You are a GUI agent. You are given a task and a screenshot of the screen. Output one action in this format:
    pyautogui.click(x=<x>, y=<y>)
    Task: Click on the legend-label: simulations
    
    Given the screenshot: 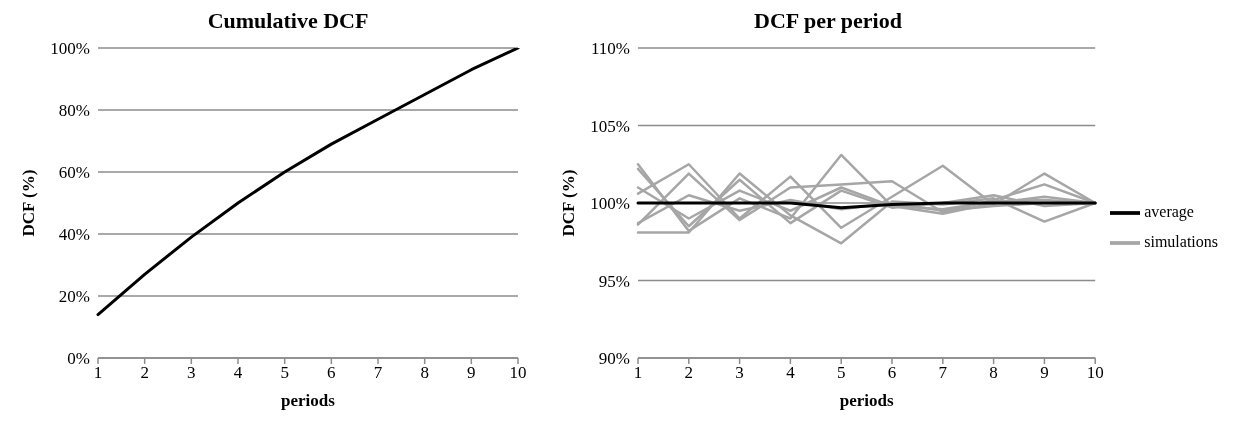 What is the action you would take?
    pyautogui.click(x=1181, y=241)
    